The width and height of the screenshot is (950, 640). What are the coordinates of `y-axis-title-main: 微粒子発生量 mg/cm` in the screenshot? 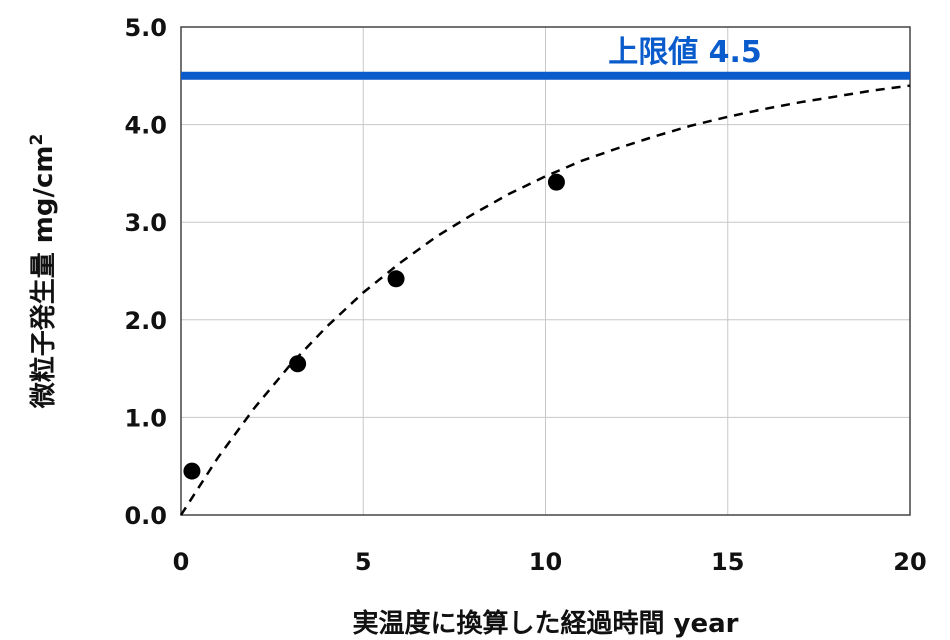 It's located at (43, 278).